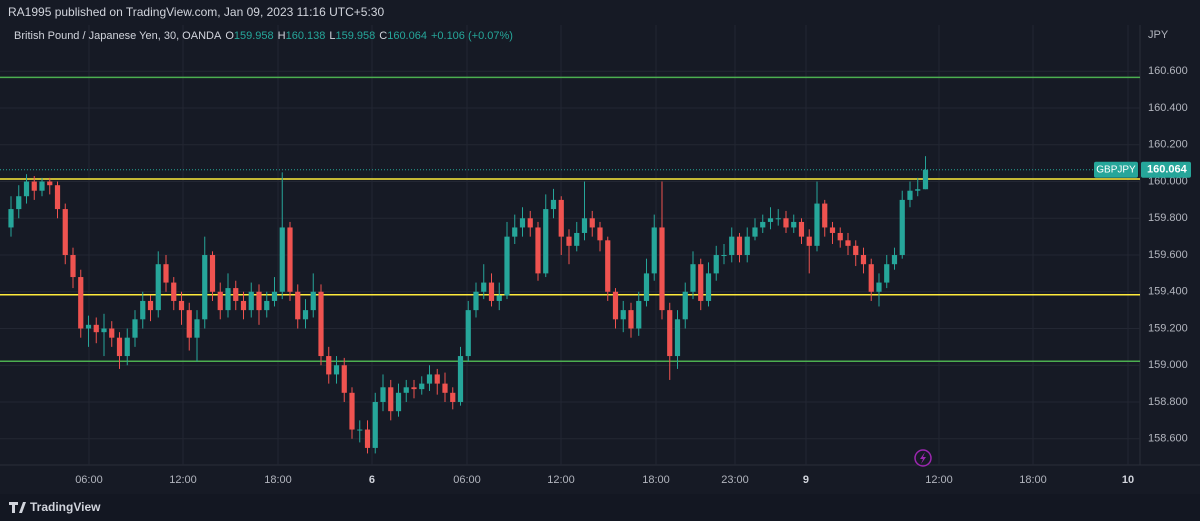 Image resolution: width=1200 pixels, height=521 pixels. Describe the element at coordinates (1168, 402) in the screenshot. I see `y-tick-label: 158.800` at that location.